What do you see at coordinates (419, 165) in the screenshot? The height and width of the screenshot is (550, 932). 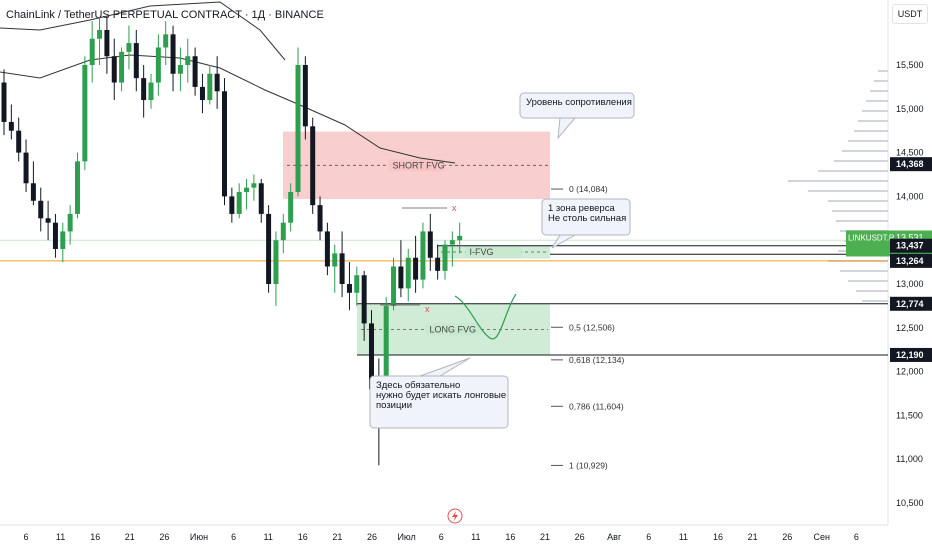 I see `zone-label: SHORT FVG` at bounding box center [419, 165].